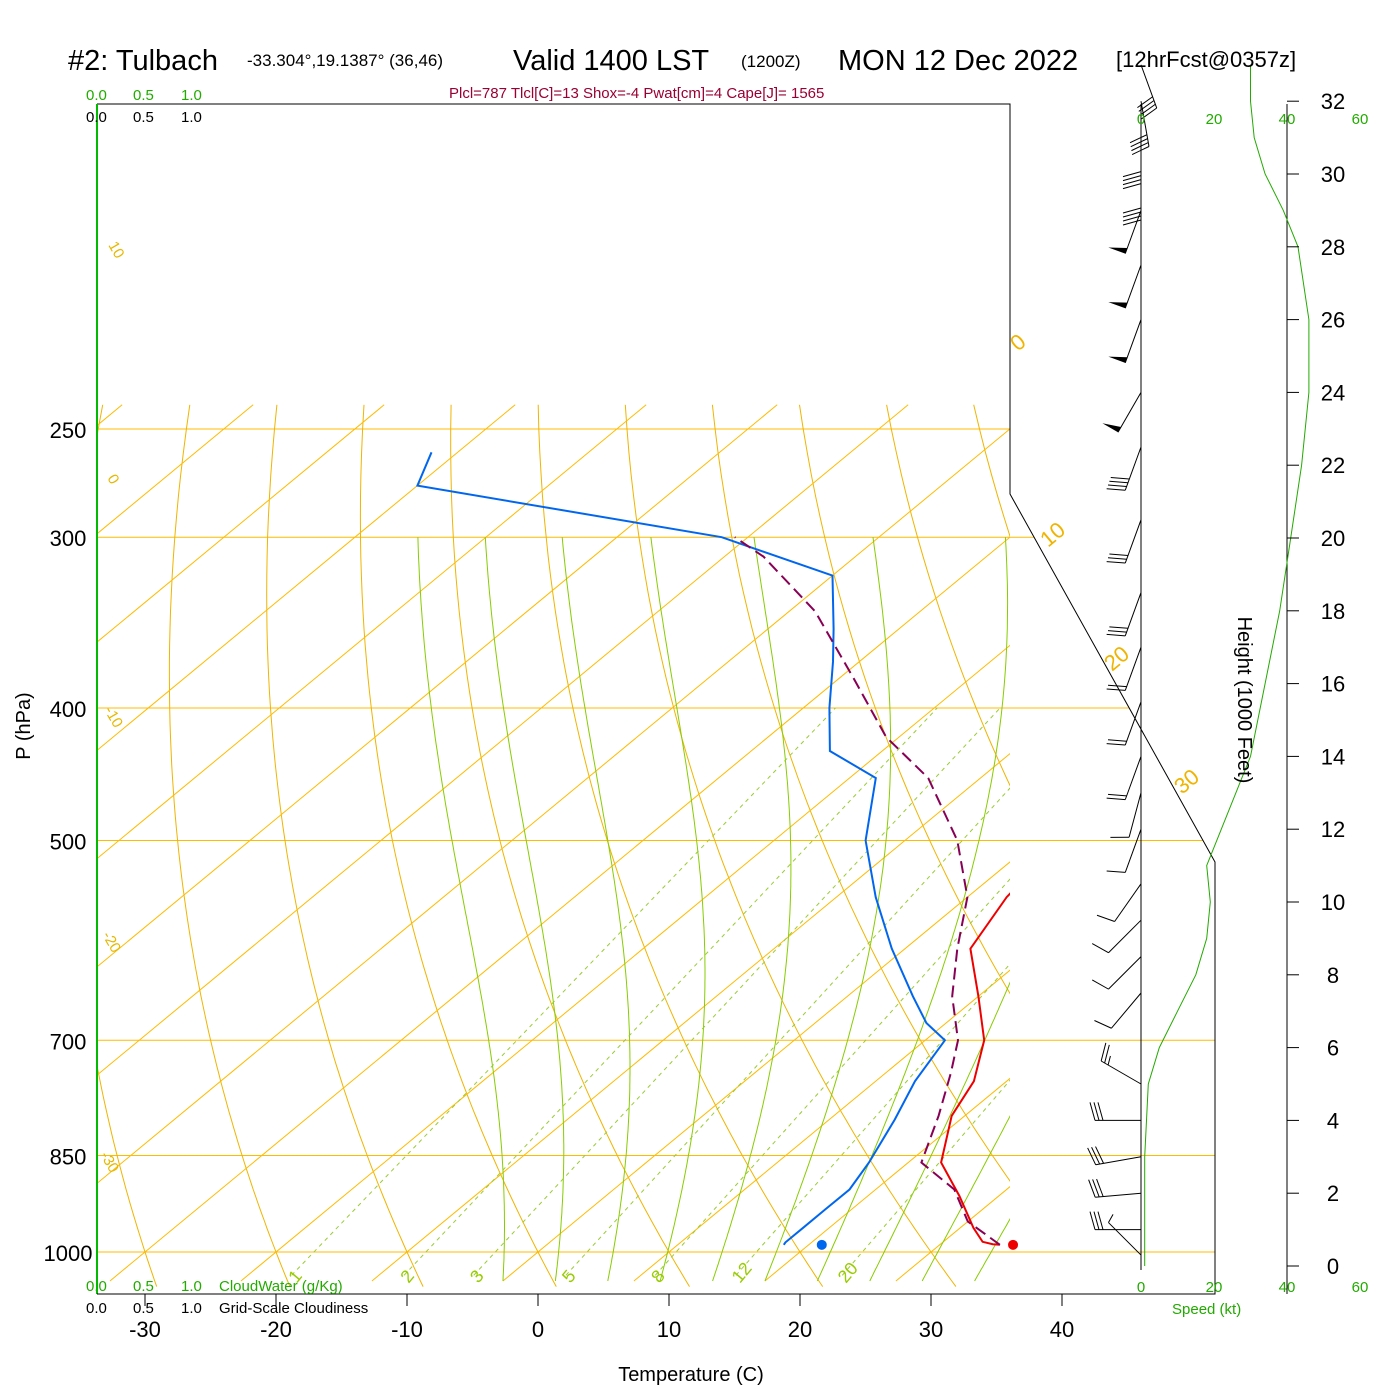 The width and height of the screenshot is (1400, 1400). Describe the element at coordinates (691, 1375) in the screenshot. I see `x-axis-title: Temperature (C)` at that location.